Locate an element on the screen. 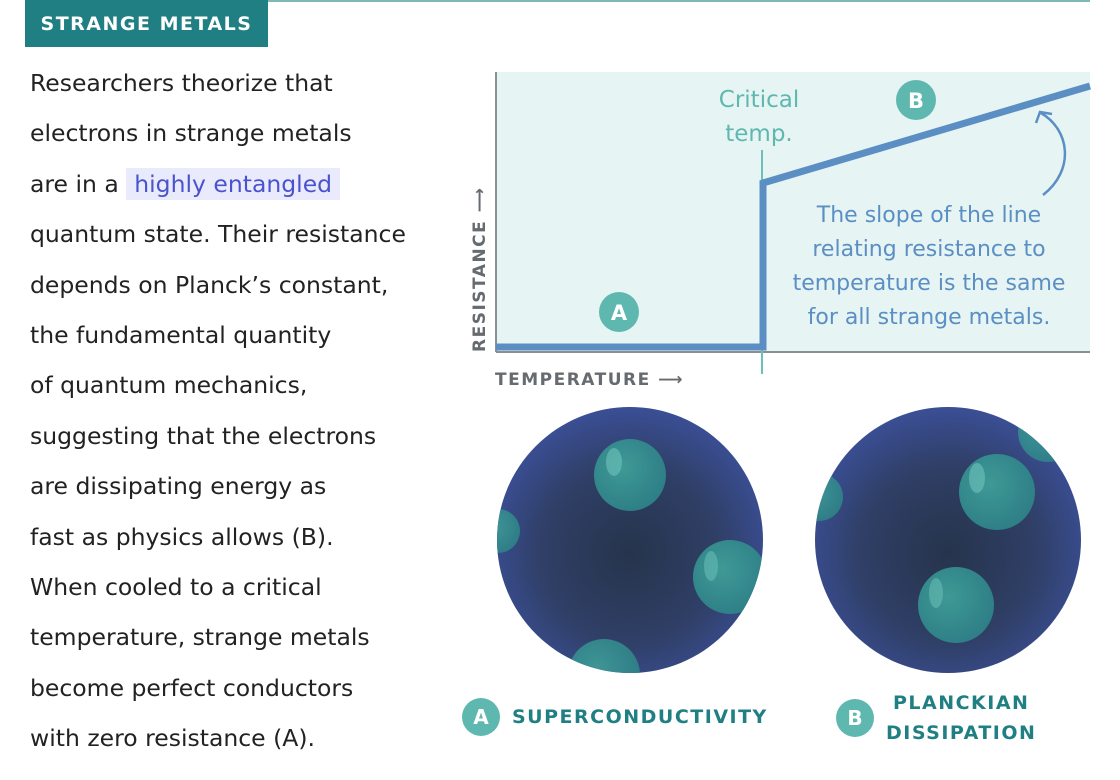 Image resolution: width=1120 pixels, height=780 pixels. badge-a: A is located at coordinates (619, 312).